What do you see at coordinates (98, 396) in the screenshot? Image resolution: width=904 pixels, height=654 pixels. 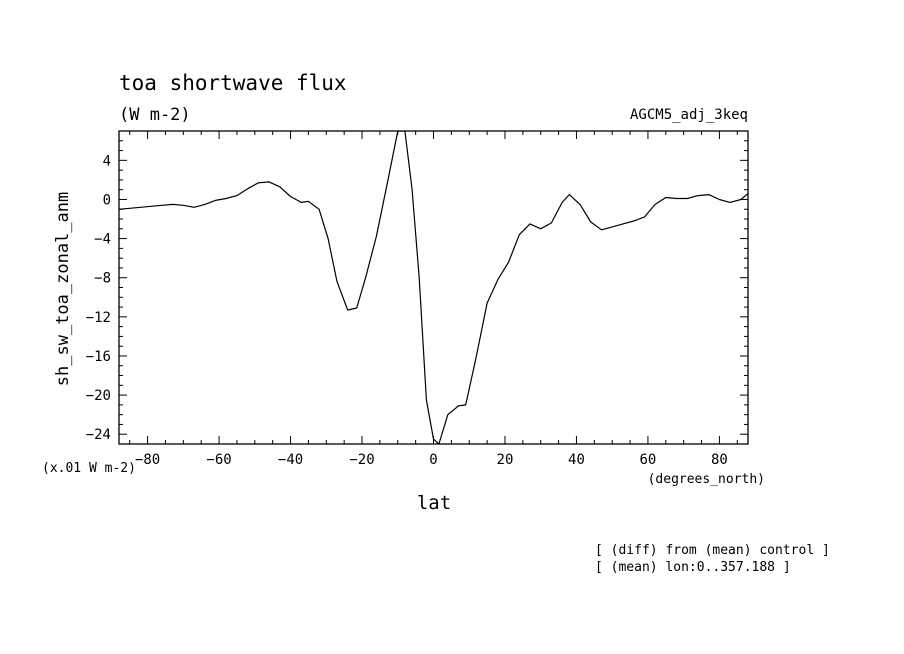 I see `y-tick-label: −20` at bounding box center [98, 396].